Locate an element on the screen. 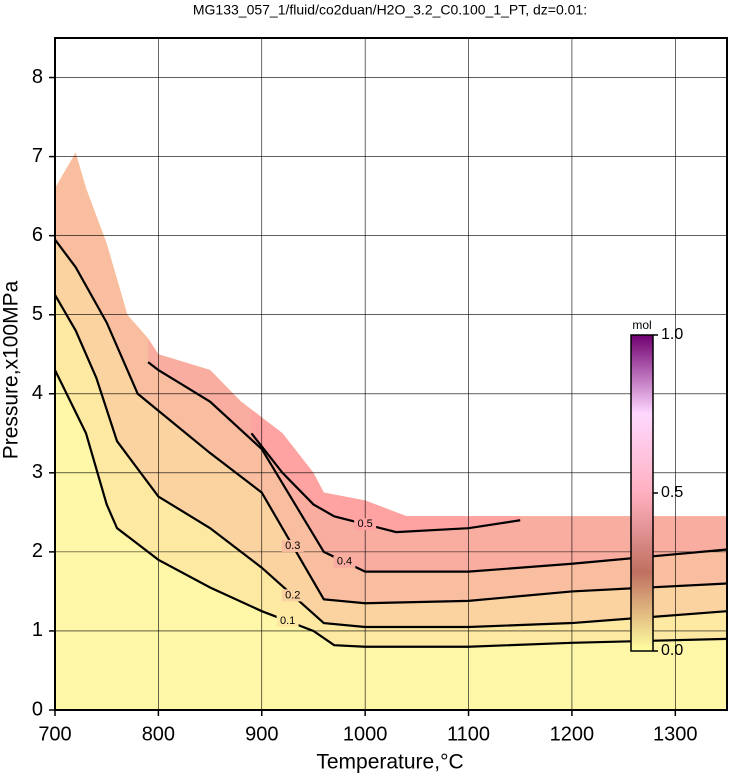  colorbar-tick-label: 1.0 is located at coordinates (672, 334).